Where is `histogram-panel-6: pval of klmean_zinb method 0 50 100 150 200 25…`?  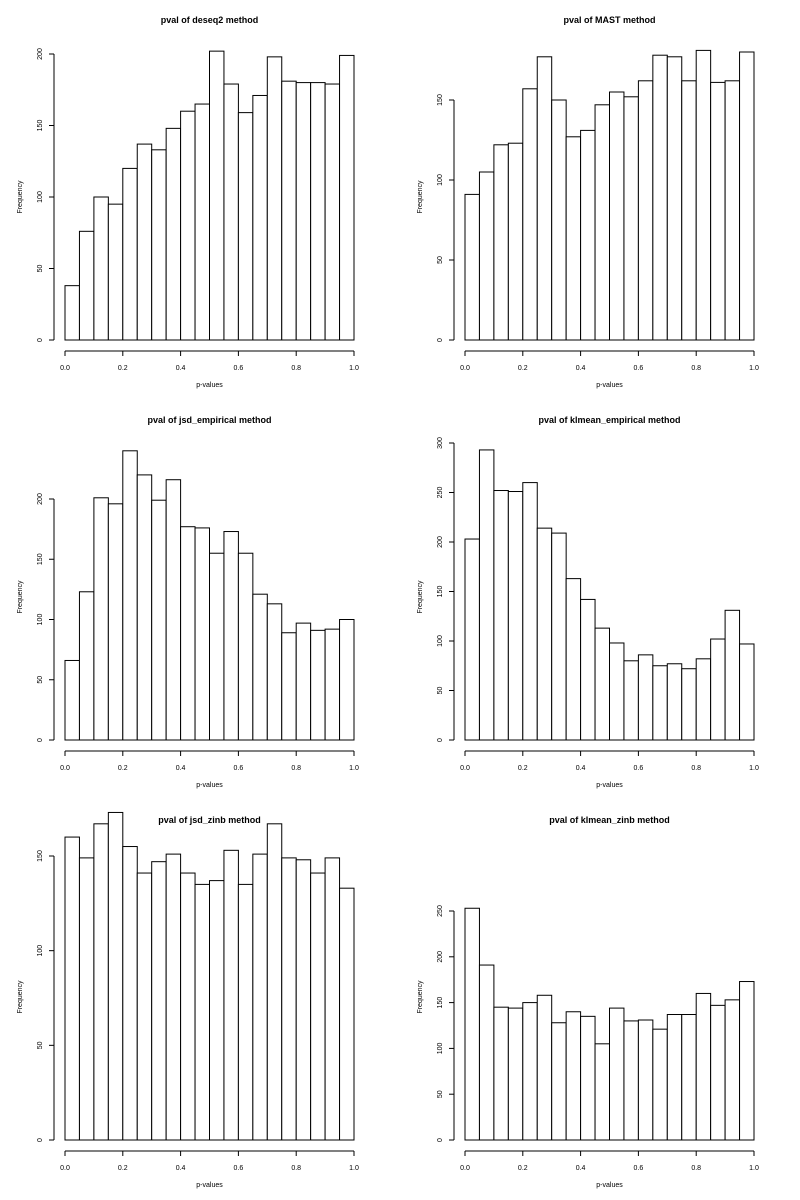
histogram-panel-6: pval of klmean_zinb method 0 50 100 150 200 25… is located at coordinates (588, 1002).